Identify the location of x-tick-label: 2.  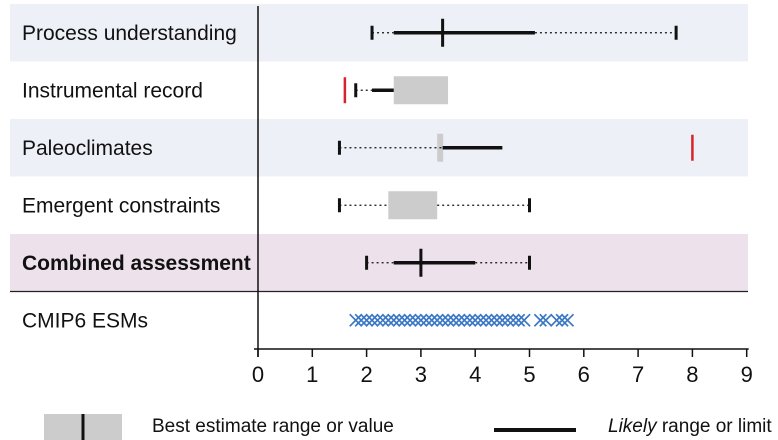
(366, 374).